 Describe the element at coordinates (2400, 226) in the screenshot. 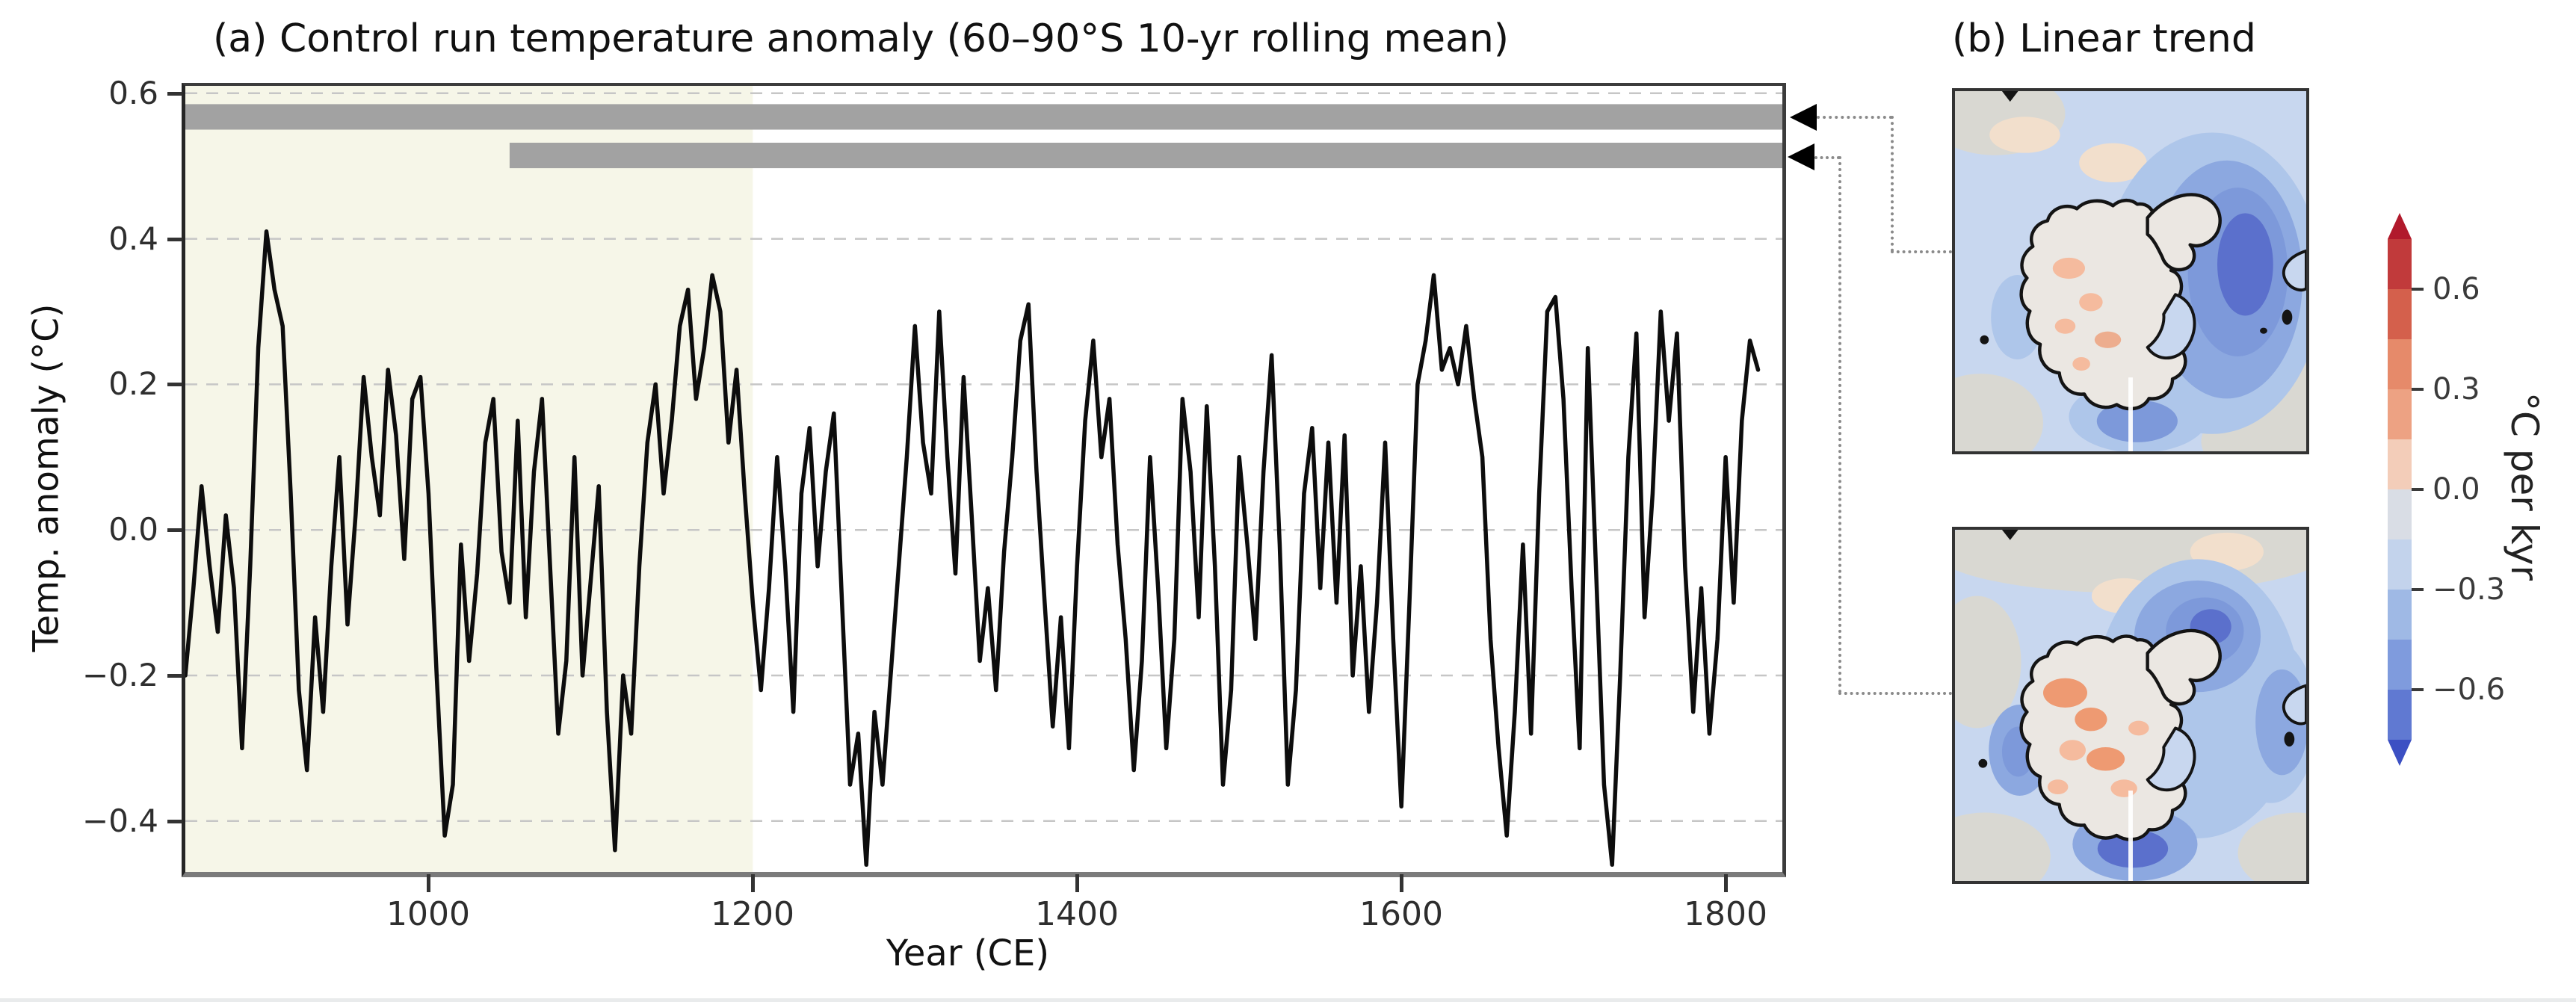

I see `colorbar-top-arrow-icon` at that location.